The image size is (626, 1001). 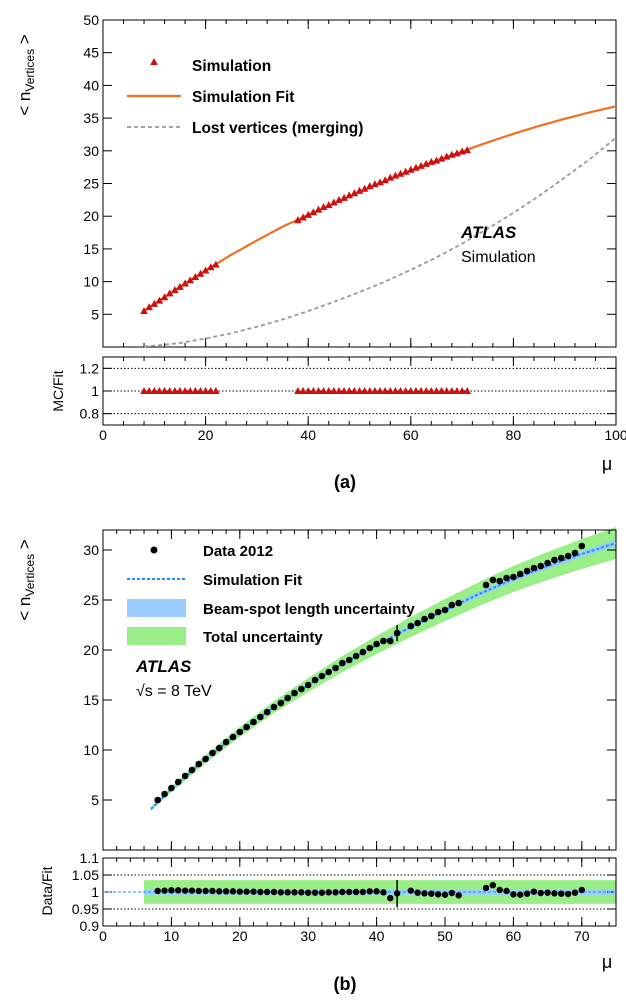 I want to click on a-main-y-tick-label: 35, so click(x=91, y=118).